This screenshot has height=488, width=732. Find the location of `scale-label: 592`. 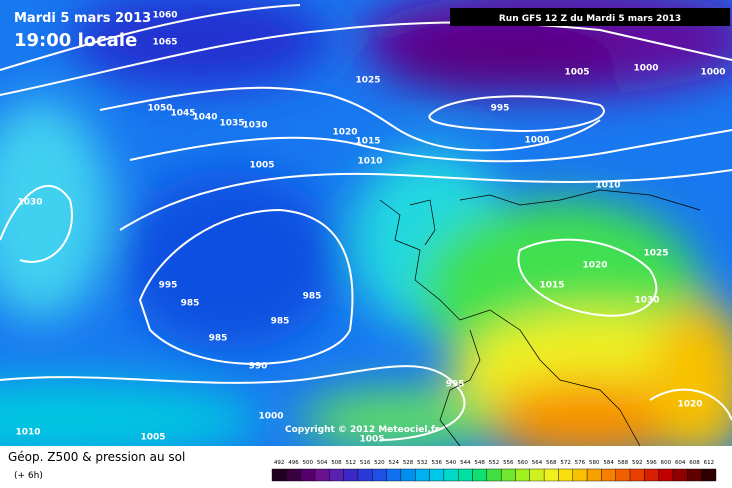

scale-label: 592 is located at coordinates (637, 463).